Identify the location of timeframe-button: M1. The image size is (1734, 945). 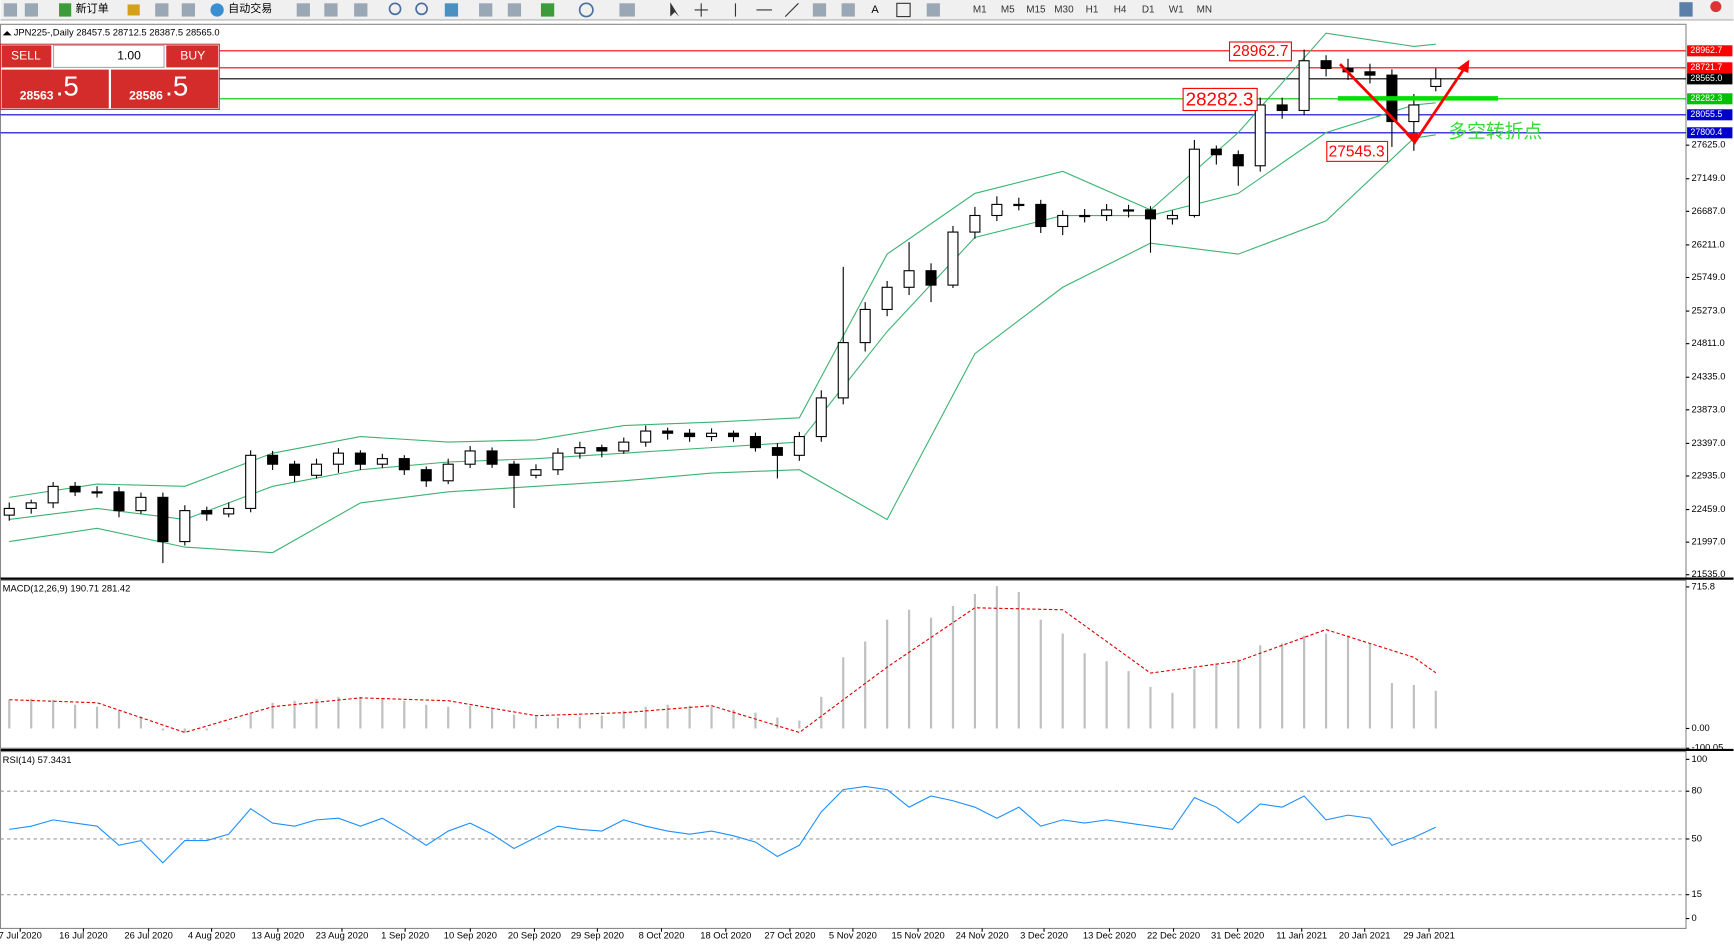
(980, 10).